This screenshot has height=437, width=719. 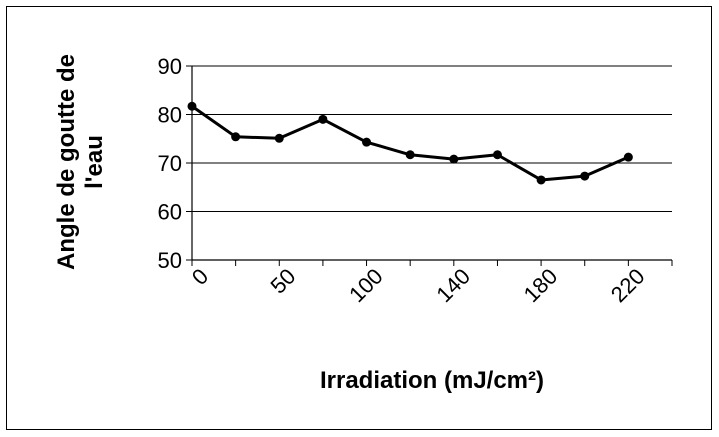 I want to click on x-tick-label: 0, so click(x=200, y=277).